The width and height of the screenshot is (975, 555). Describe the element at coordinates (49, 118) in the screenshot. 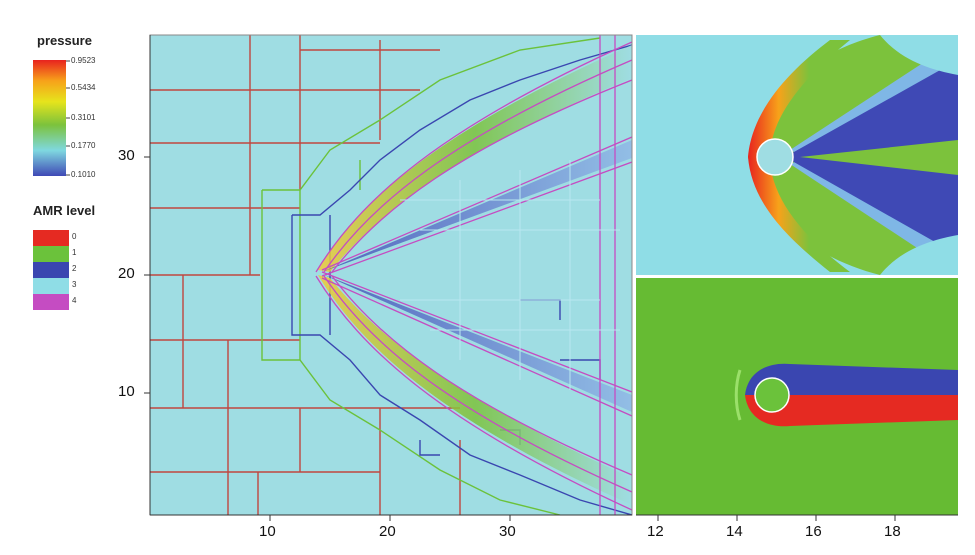

I see `pressure-colorbar` at that location.